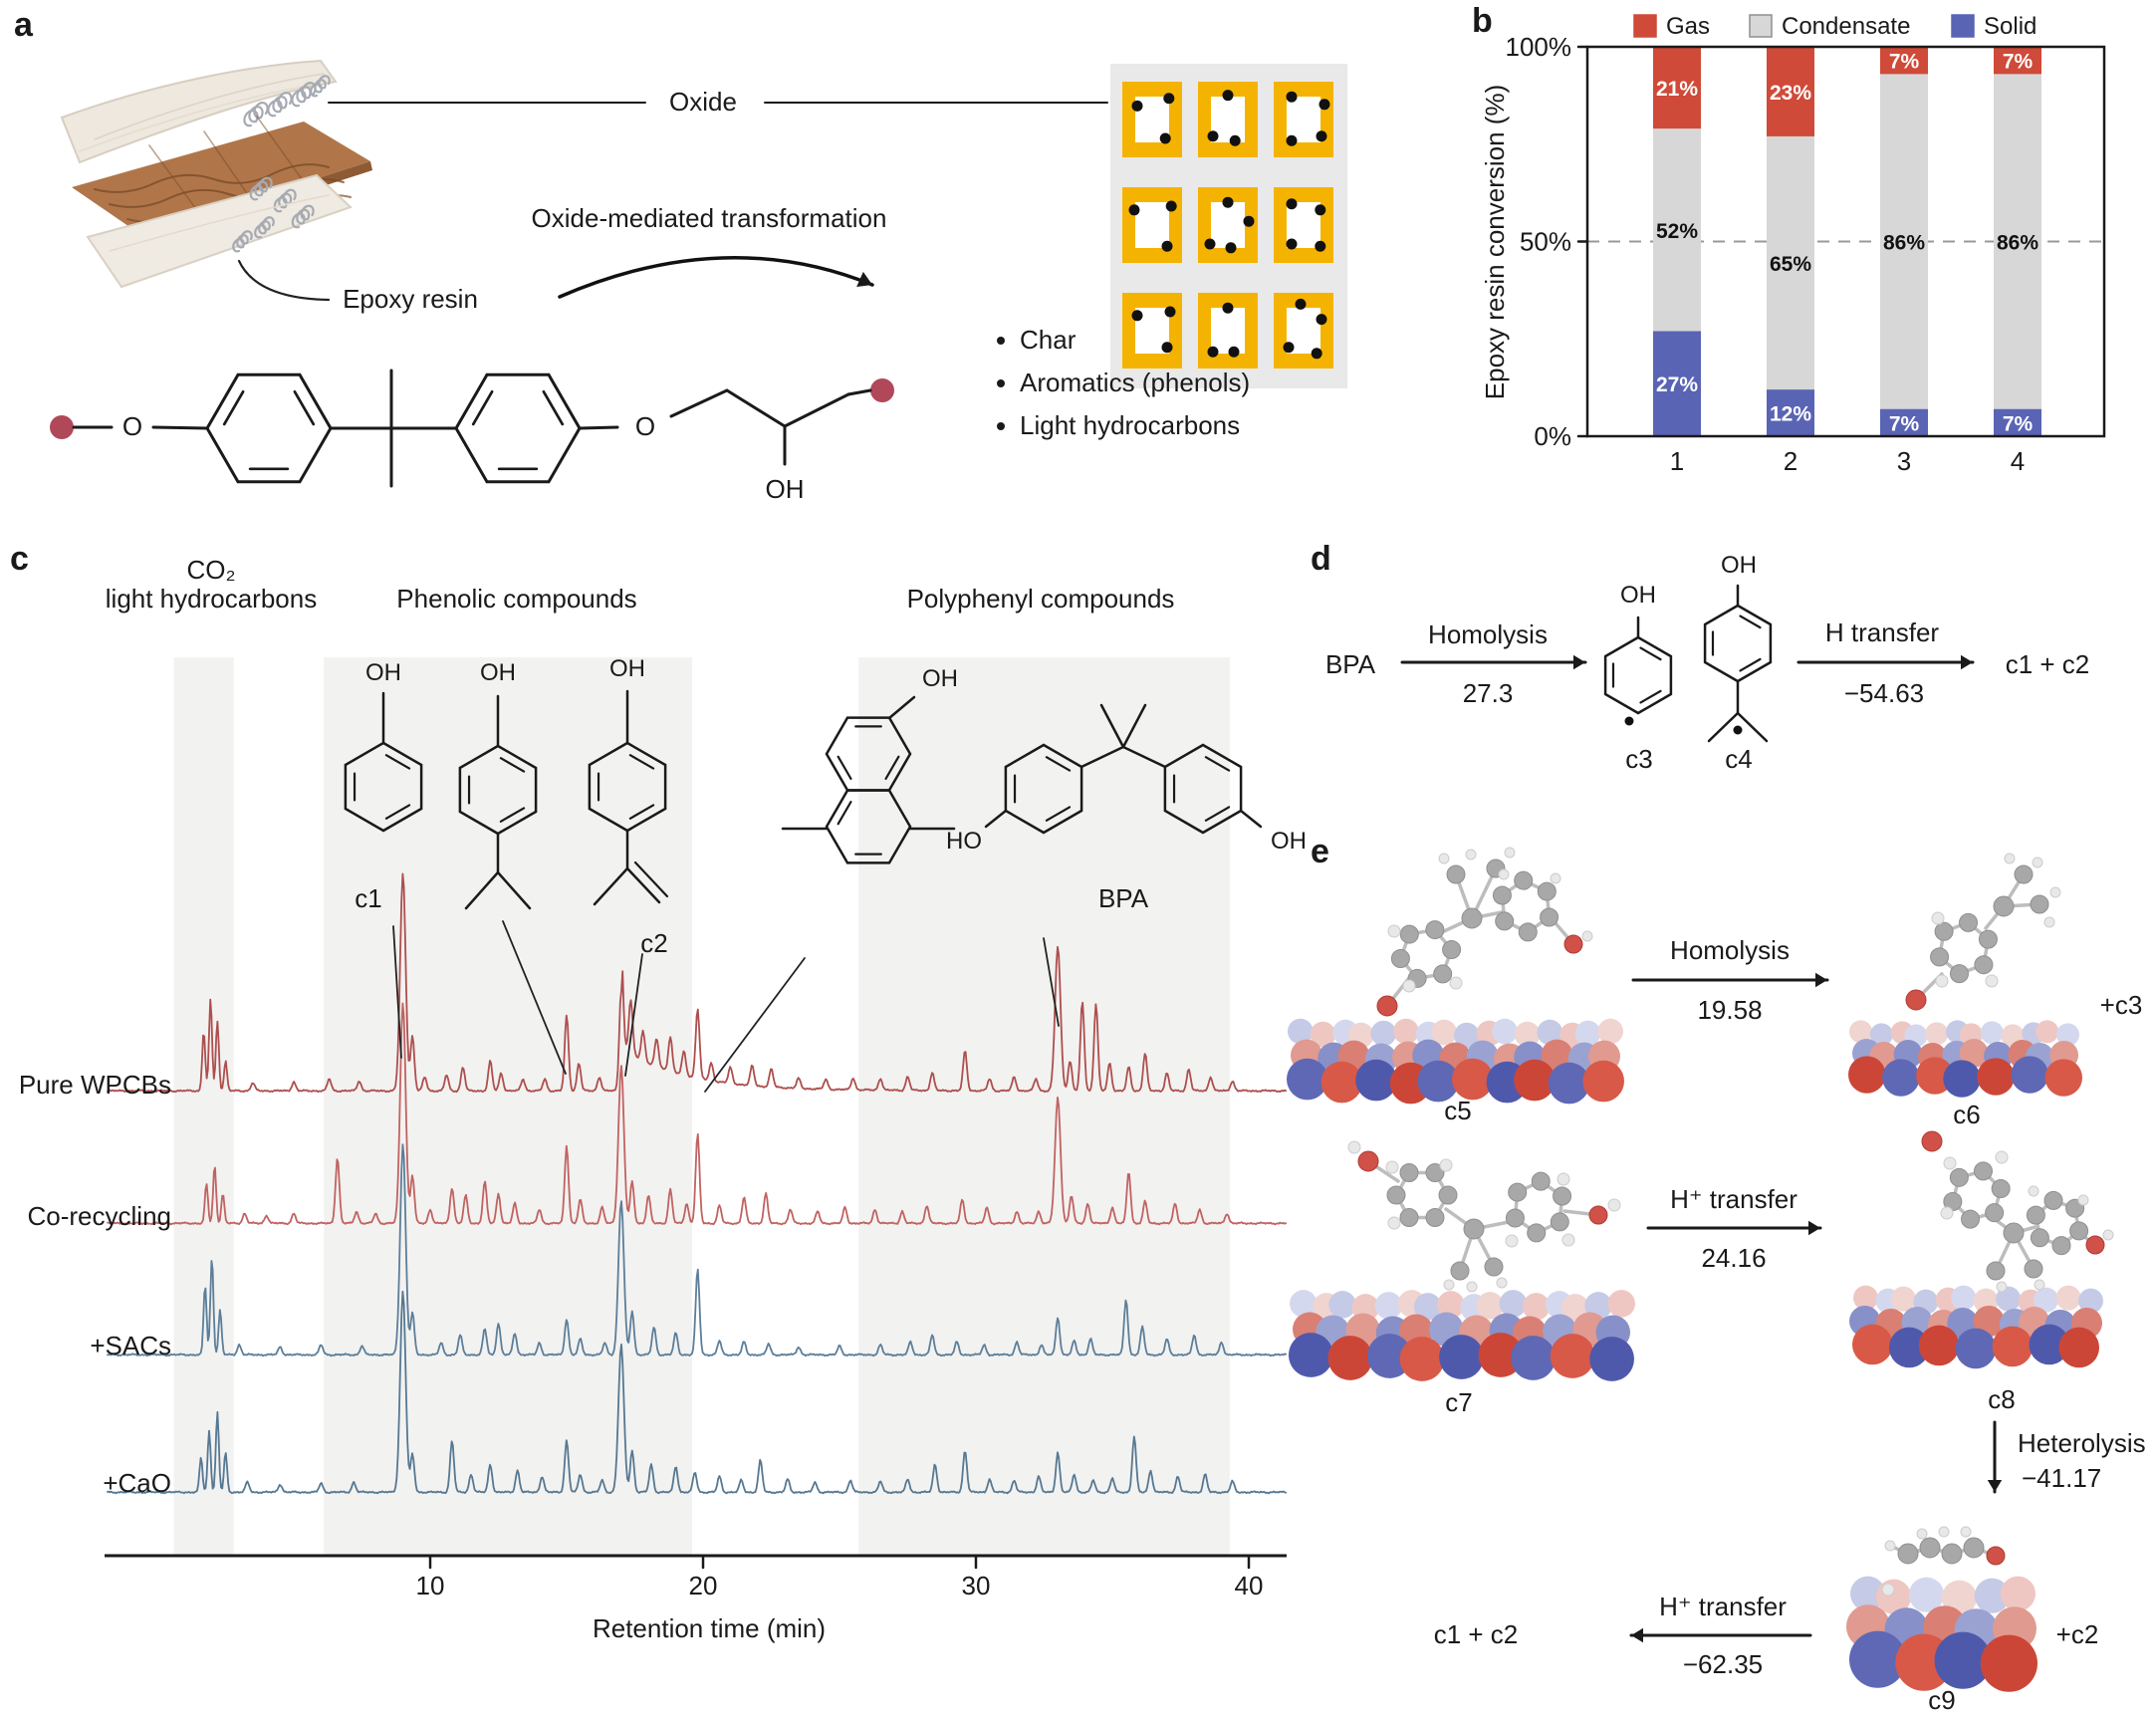  I want to click on e-step3-name: Heterolysis, so click(2082, 1443).